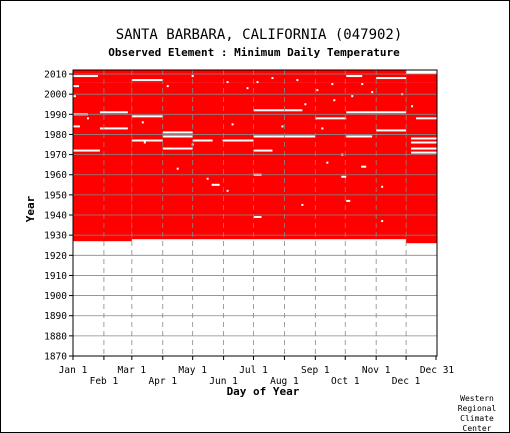  Describe the element at coordinates (223, 381) in the screenshot. I see `x-tick-label: Jun 1` at that location.